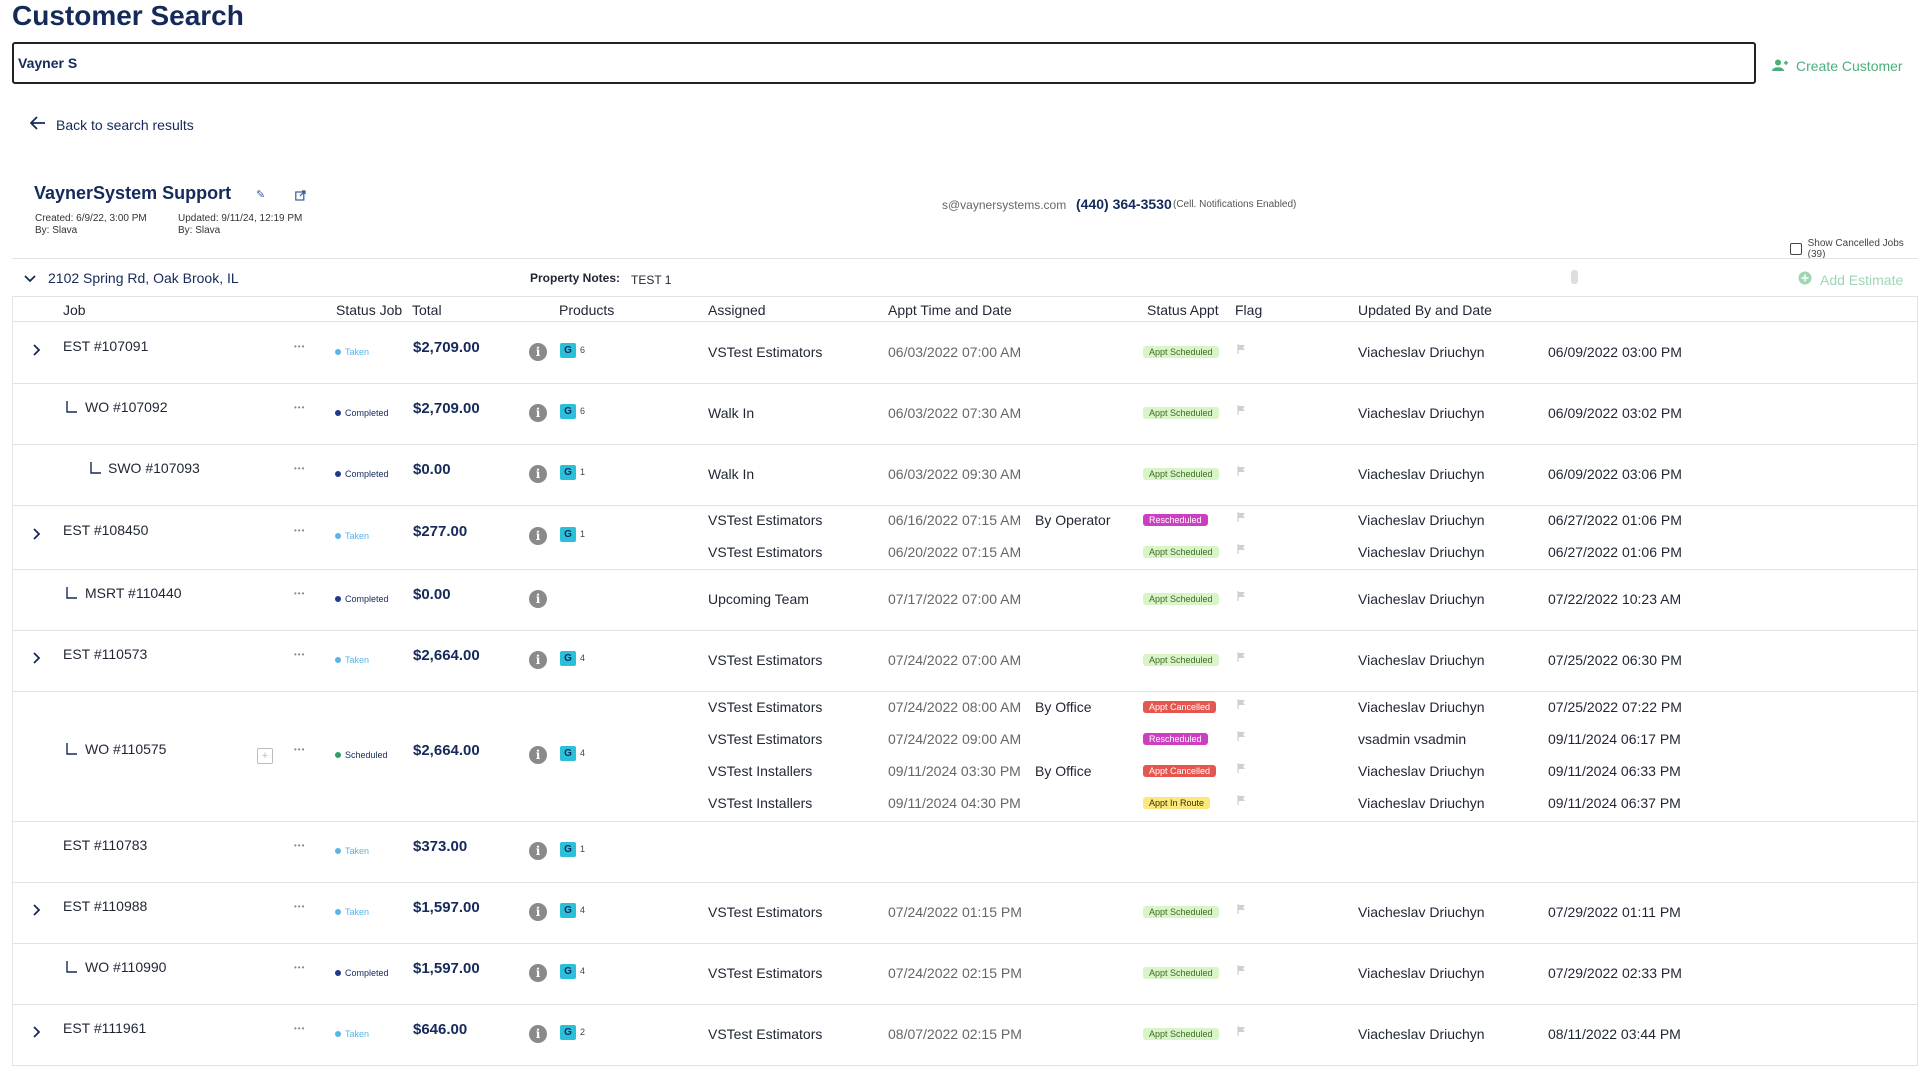 The height and width of the screenshot is (1066, 1920). Describe the element at coordinates (154, 467) in the screenshot. I see `job-id: SWO #107093` at that location.